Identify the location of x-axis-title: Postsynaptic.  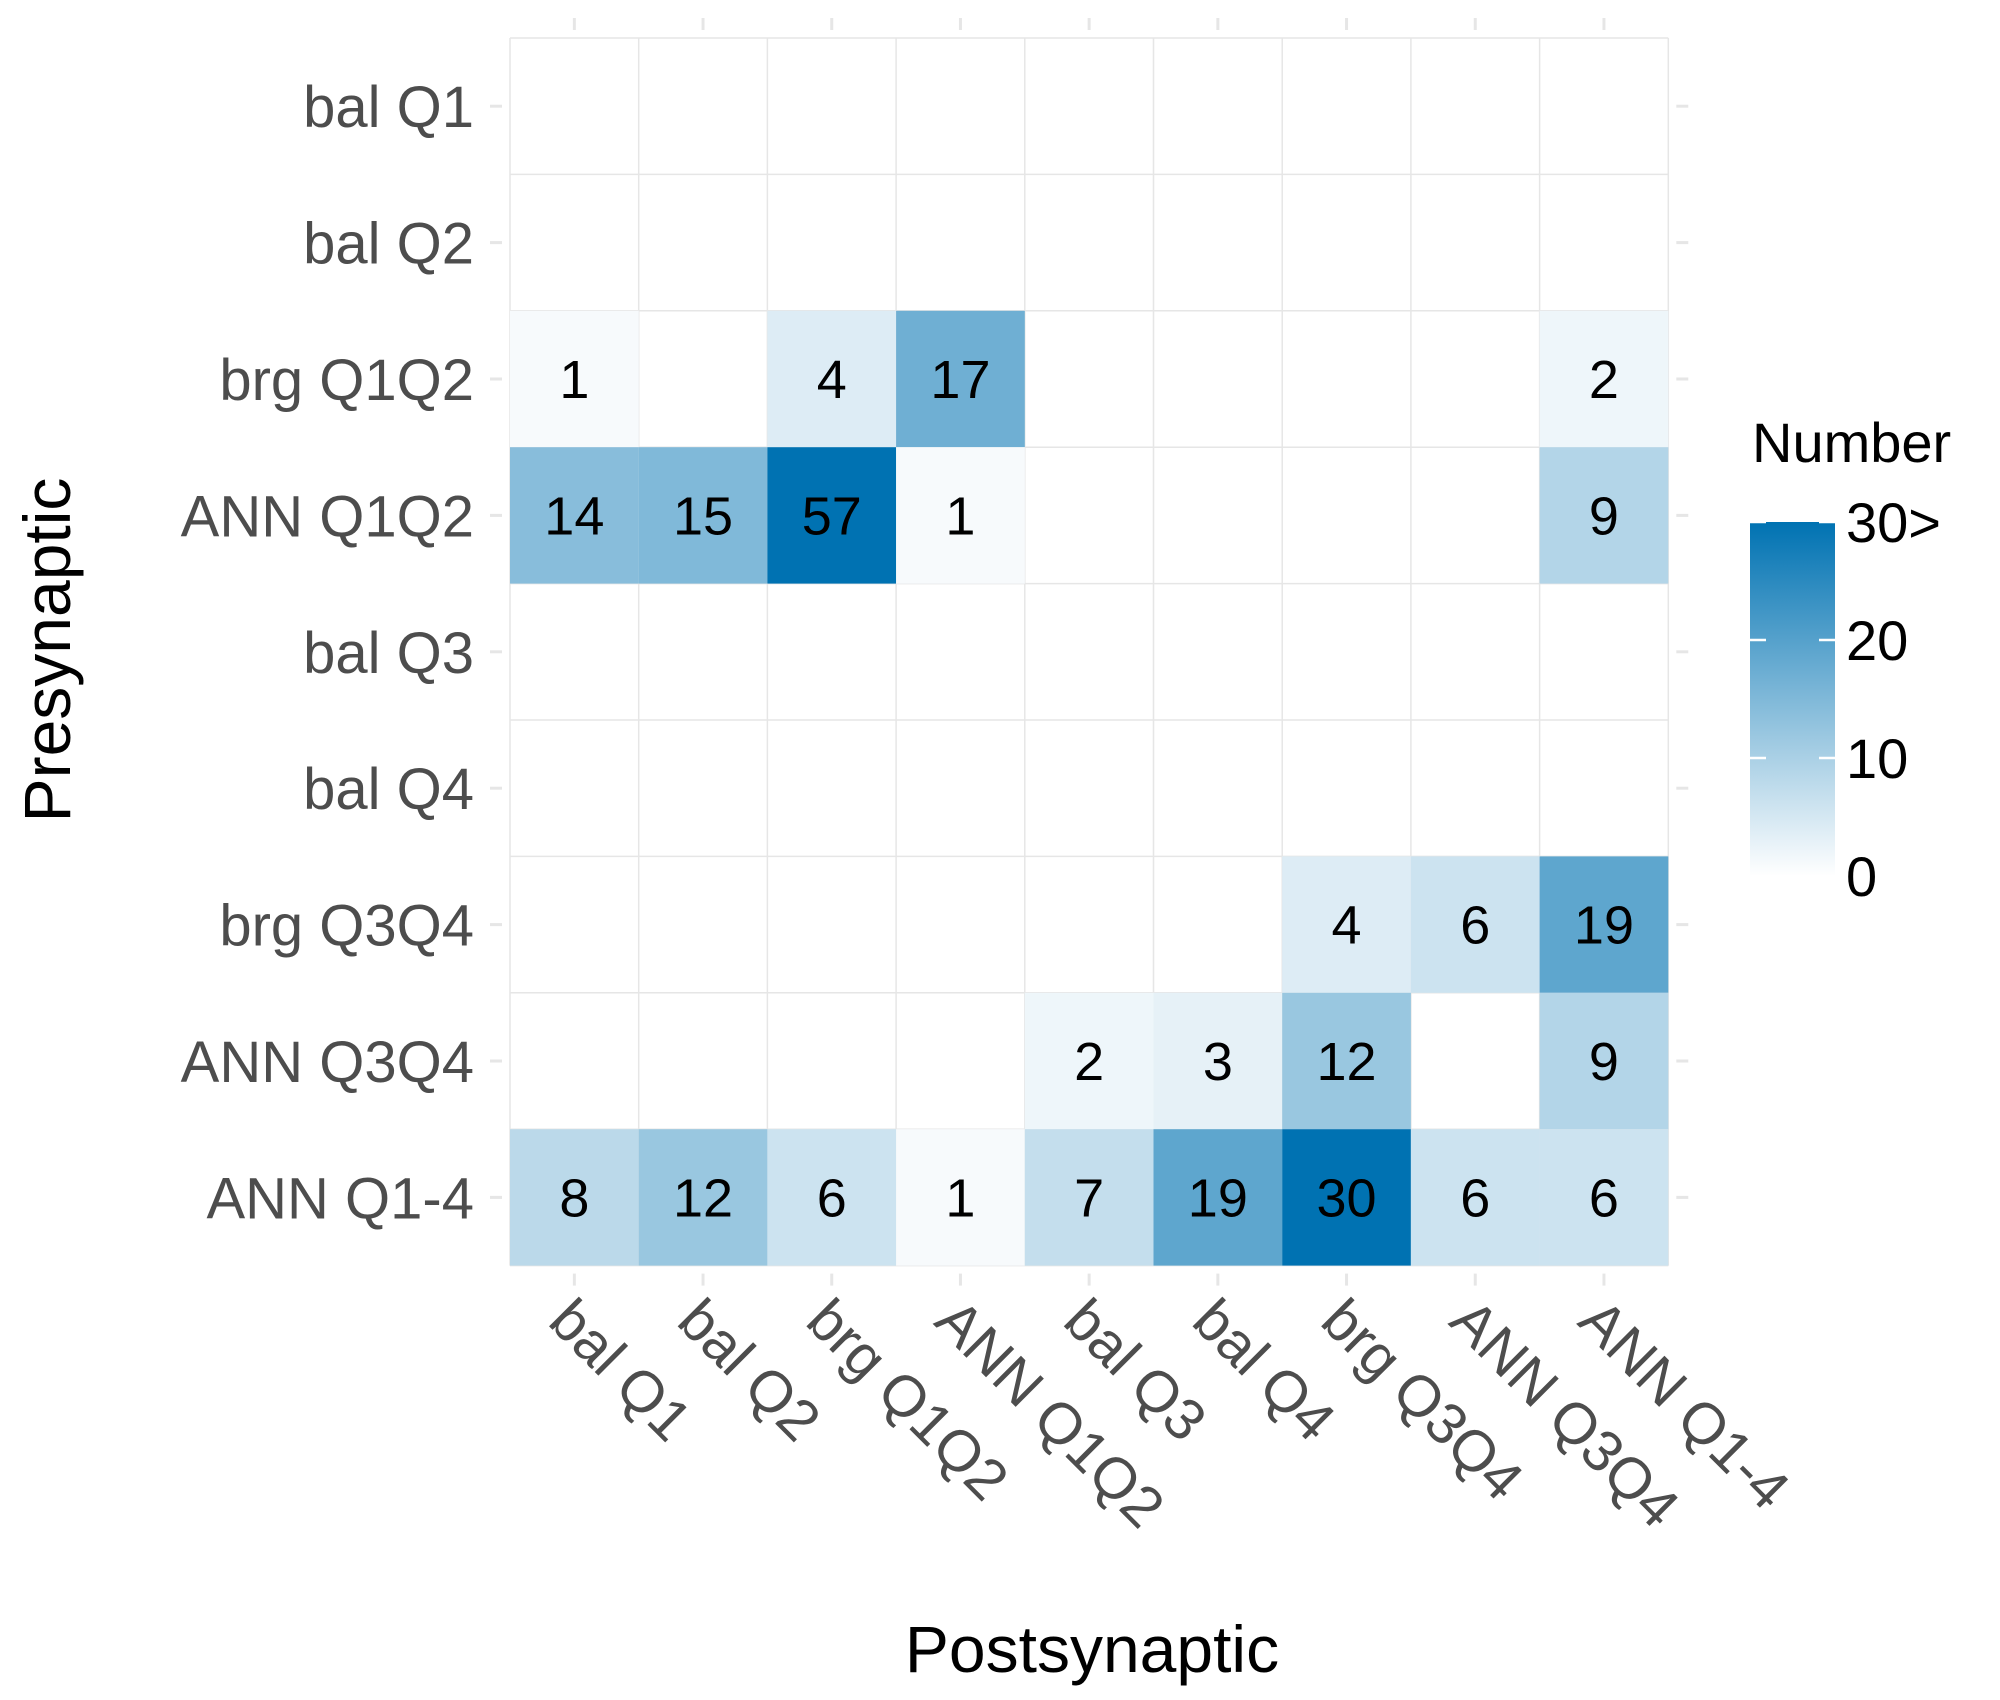
(1092, 1649).